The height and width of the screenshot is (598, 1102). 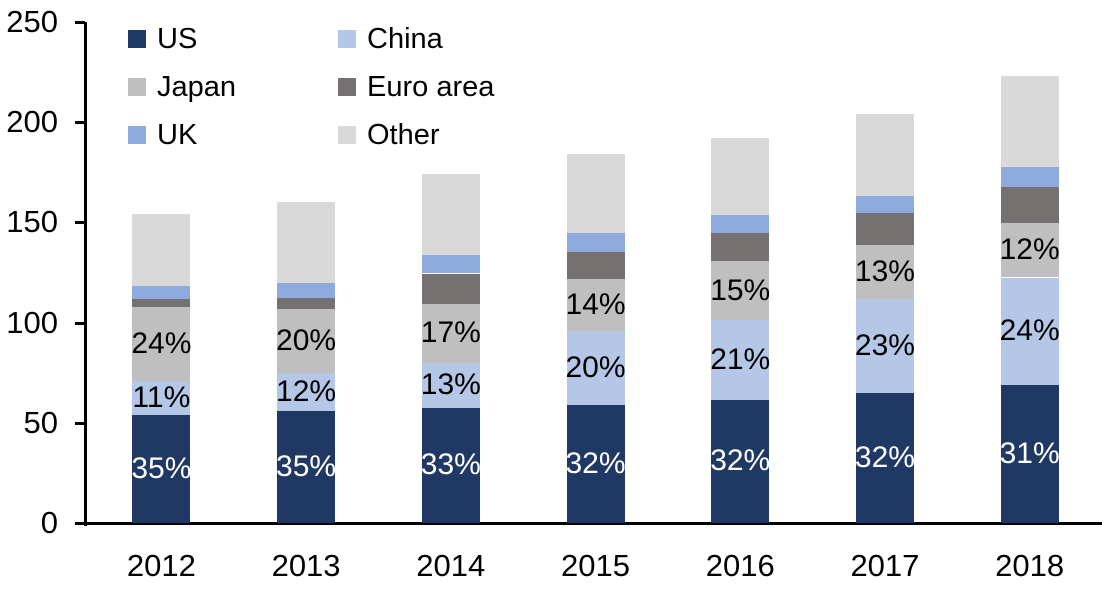 I want to click on bar-segment-us: 33%, so click(x=450, y=465).